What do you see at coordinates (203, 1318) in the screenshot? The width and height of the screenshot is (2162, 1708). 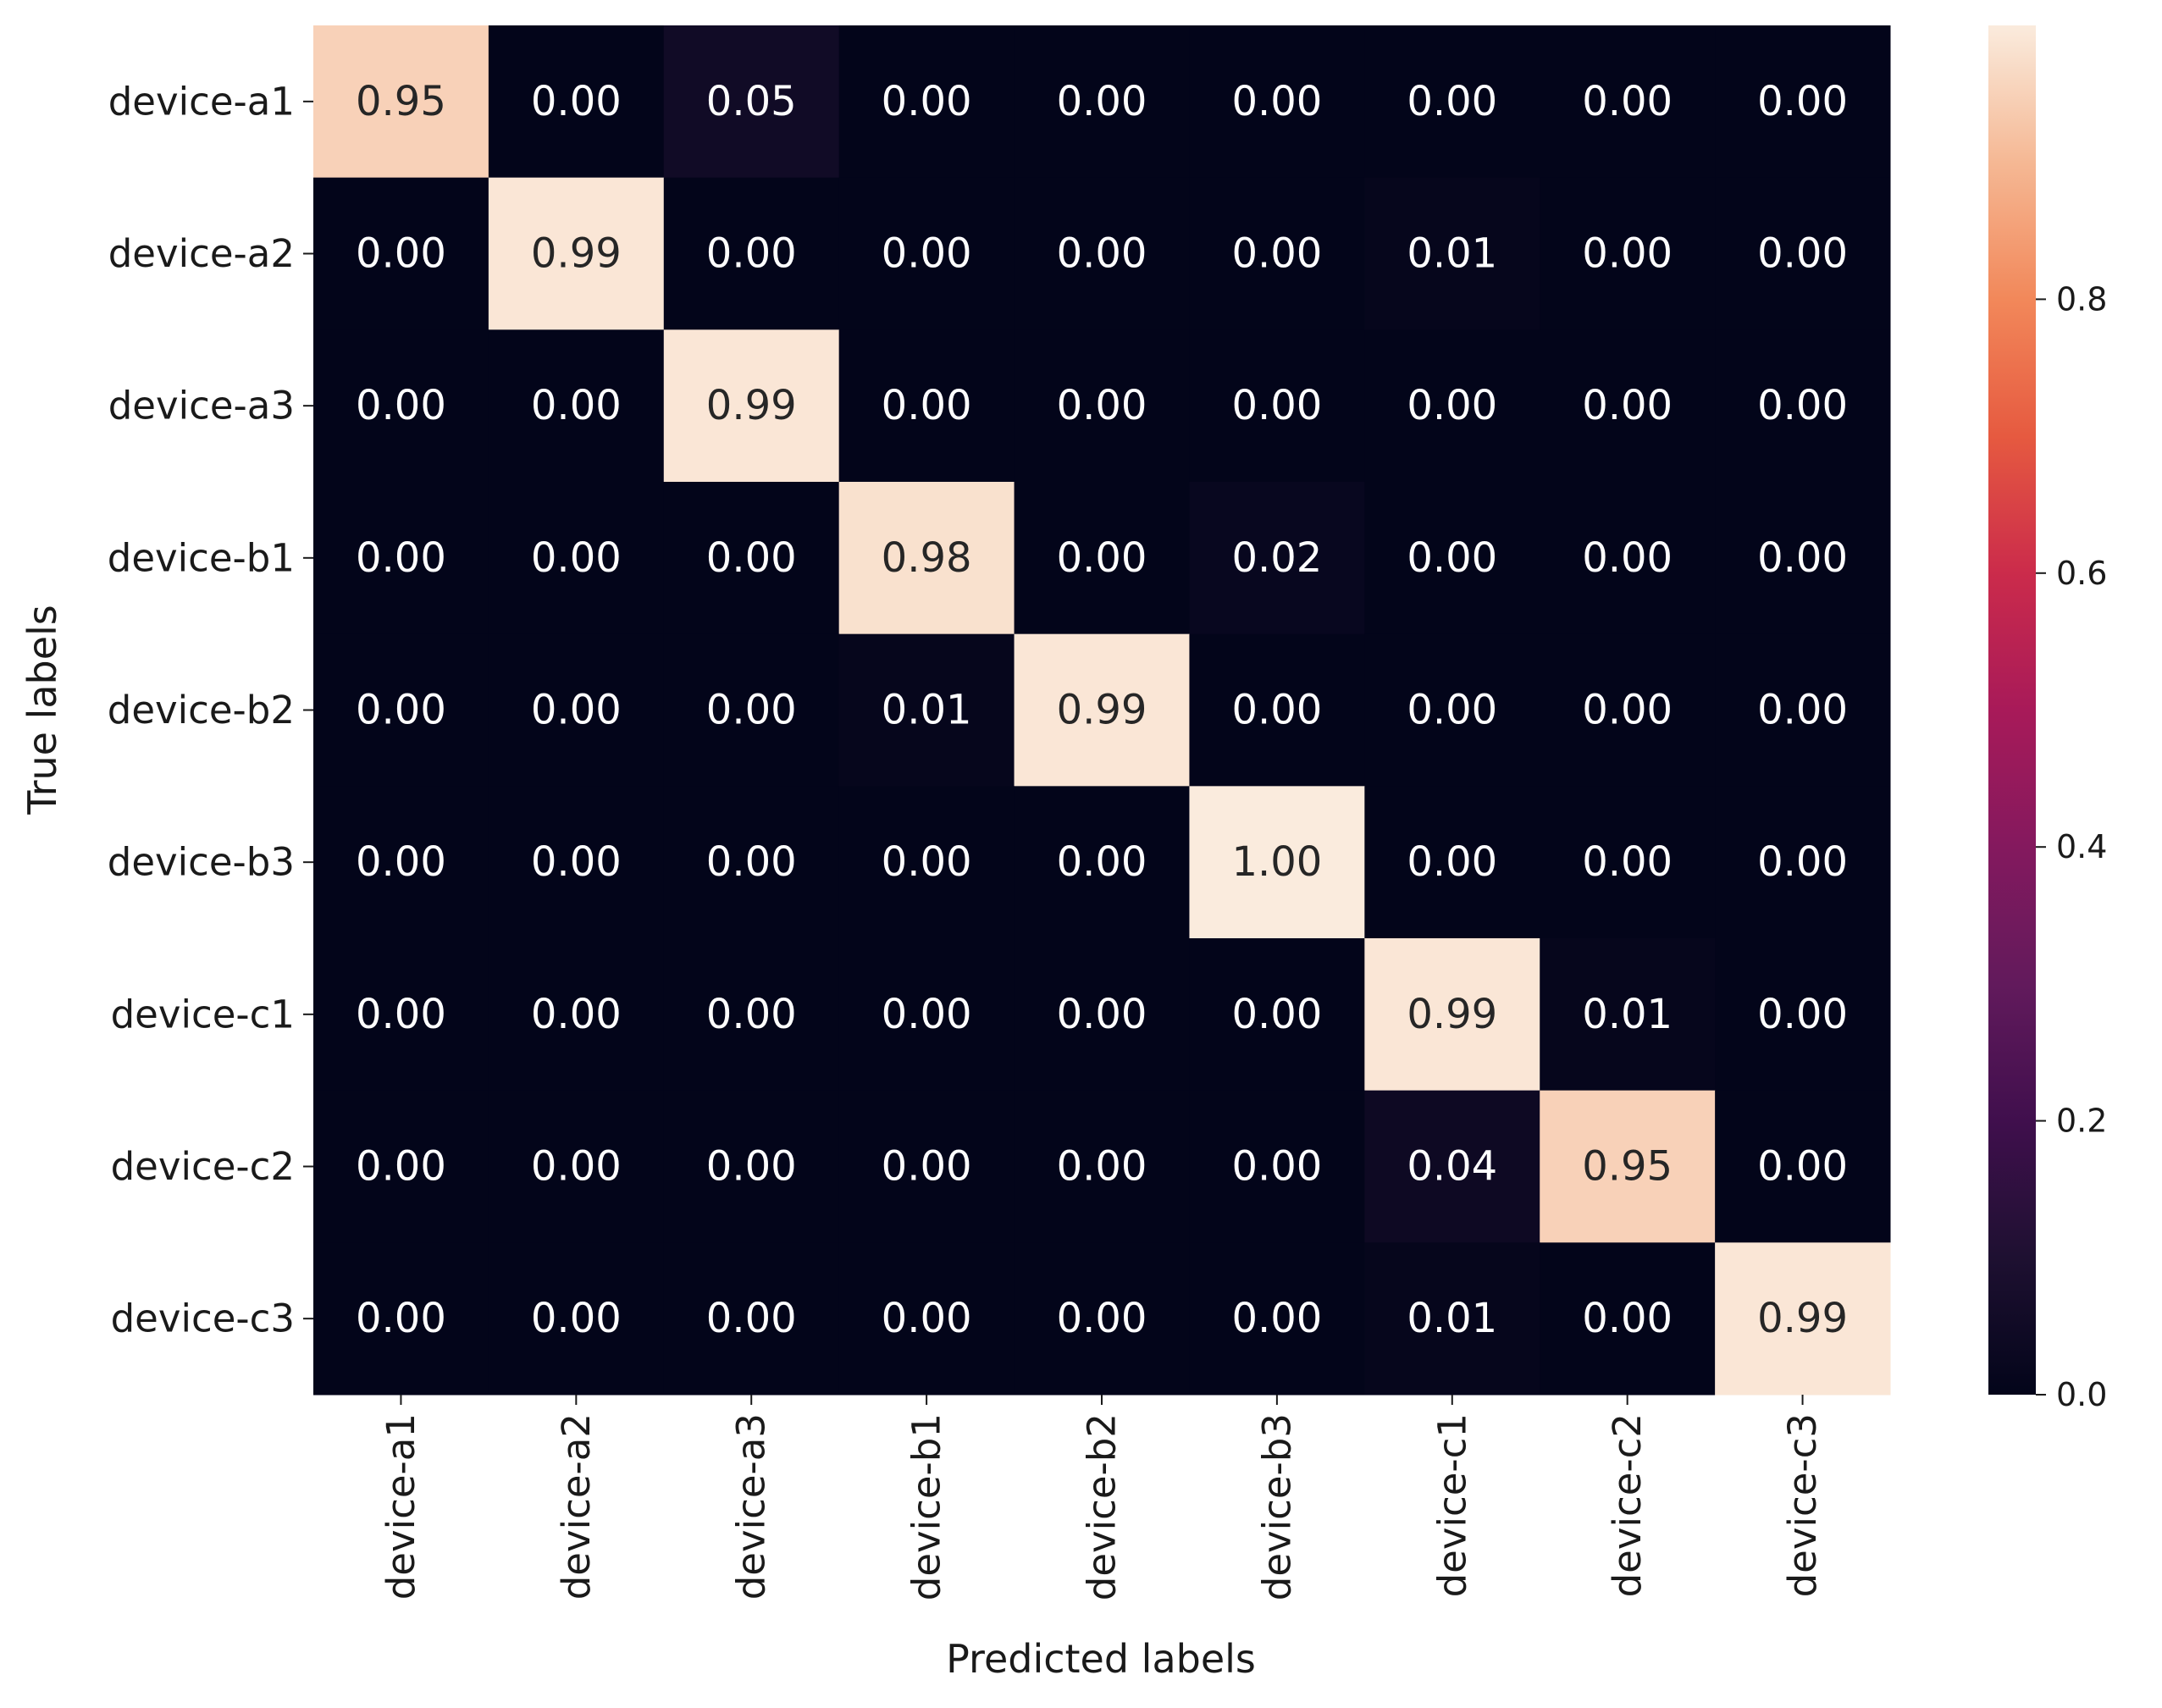 I see `y-tick-label: device-c3` at bounding box center [203, 1318].